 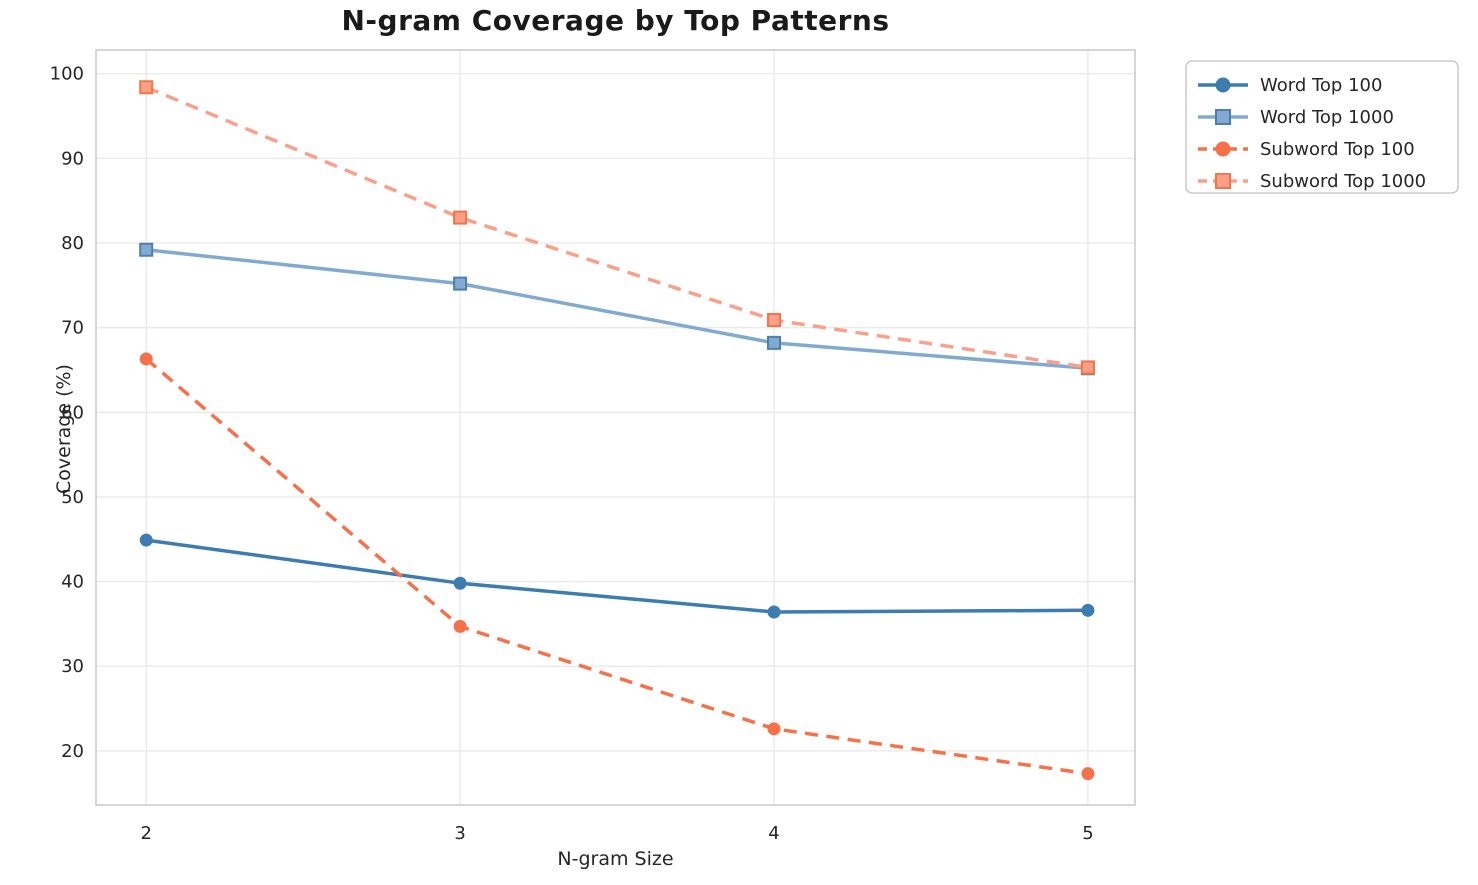 I want to click on y-tick-label: 100, so click(x=67, y=74).